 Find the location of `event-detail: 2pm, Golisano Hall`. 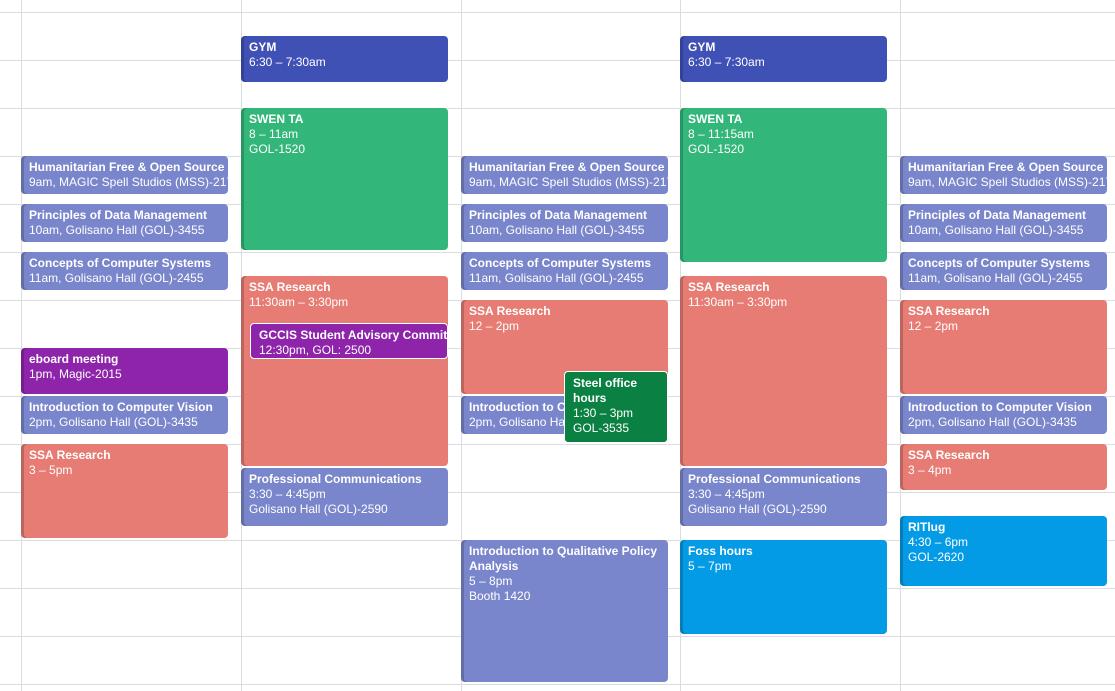

event-detail: 2pm, Golisano Hall is located at coordinates (520, 422).